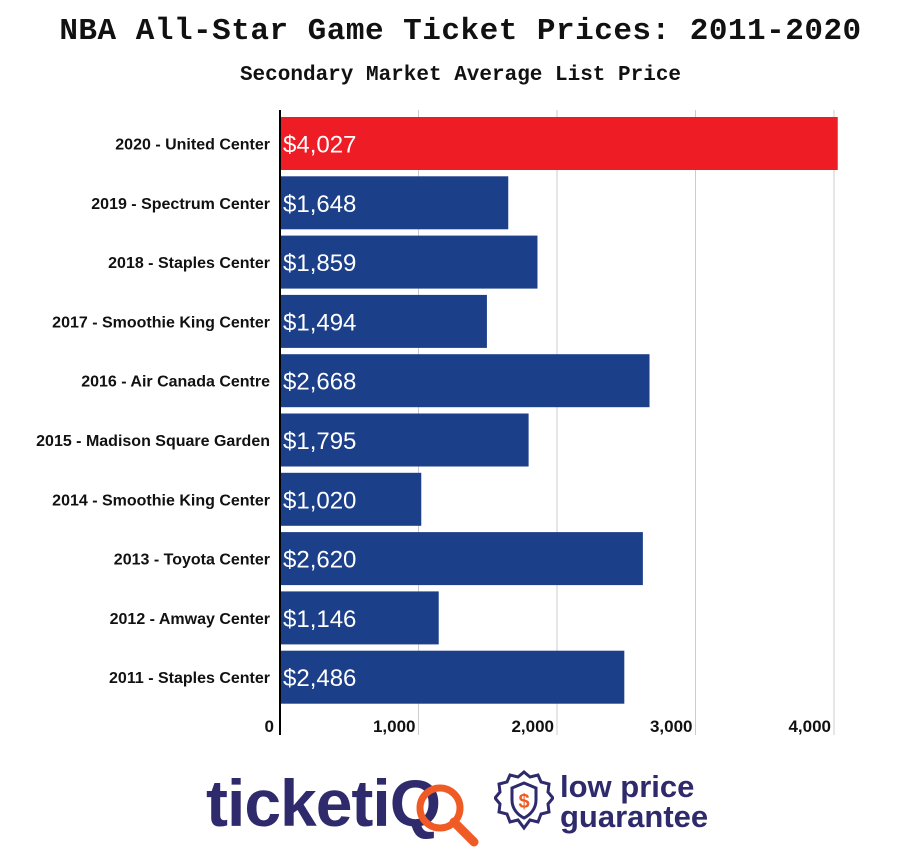 The width and height of the screenshot is (921, 868). Describe the element at coordinates (175, 382) in the screenshot. I see `category-label: 2016 - Air Canada Centre` at that location.